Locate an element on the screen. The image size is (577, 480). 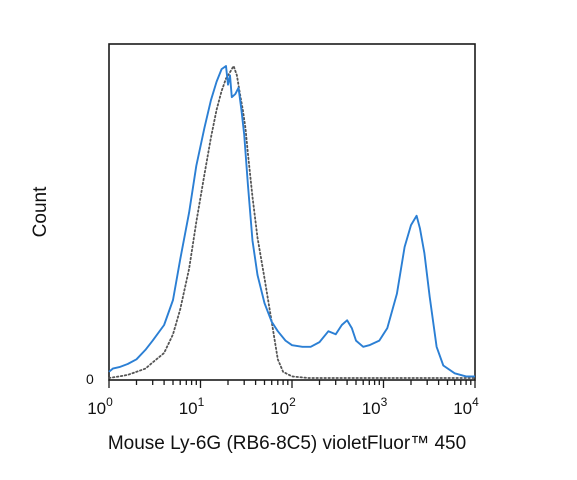
x-axis-label: Mouse Ly-6G (RB6-8C5) violetFluor™ 450 is located at coordinates (287, 443).